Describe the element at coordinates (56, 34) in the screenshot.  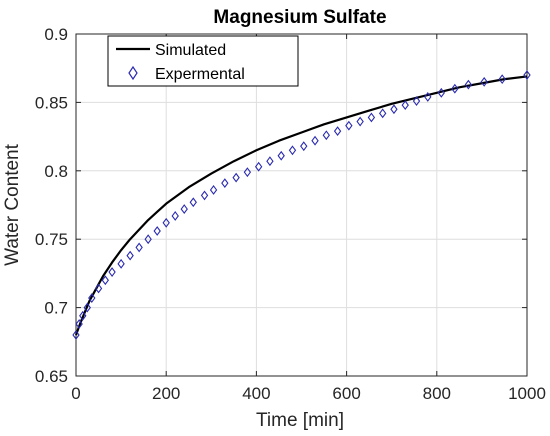
I see `y-tick-label: 0.9` at that location.